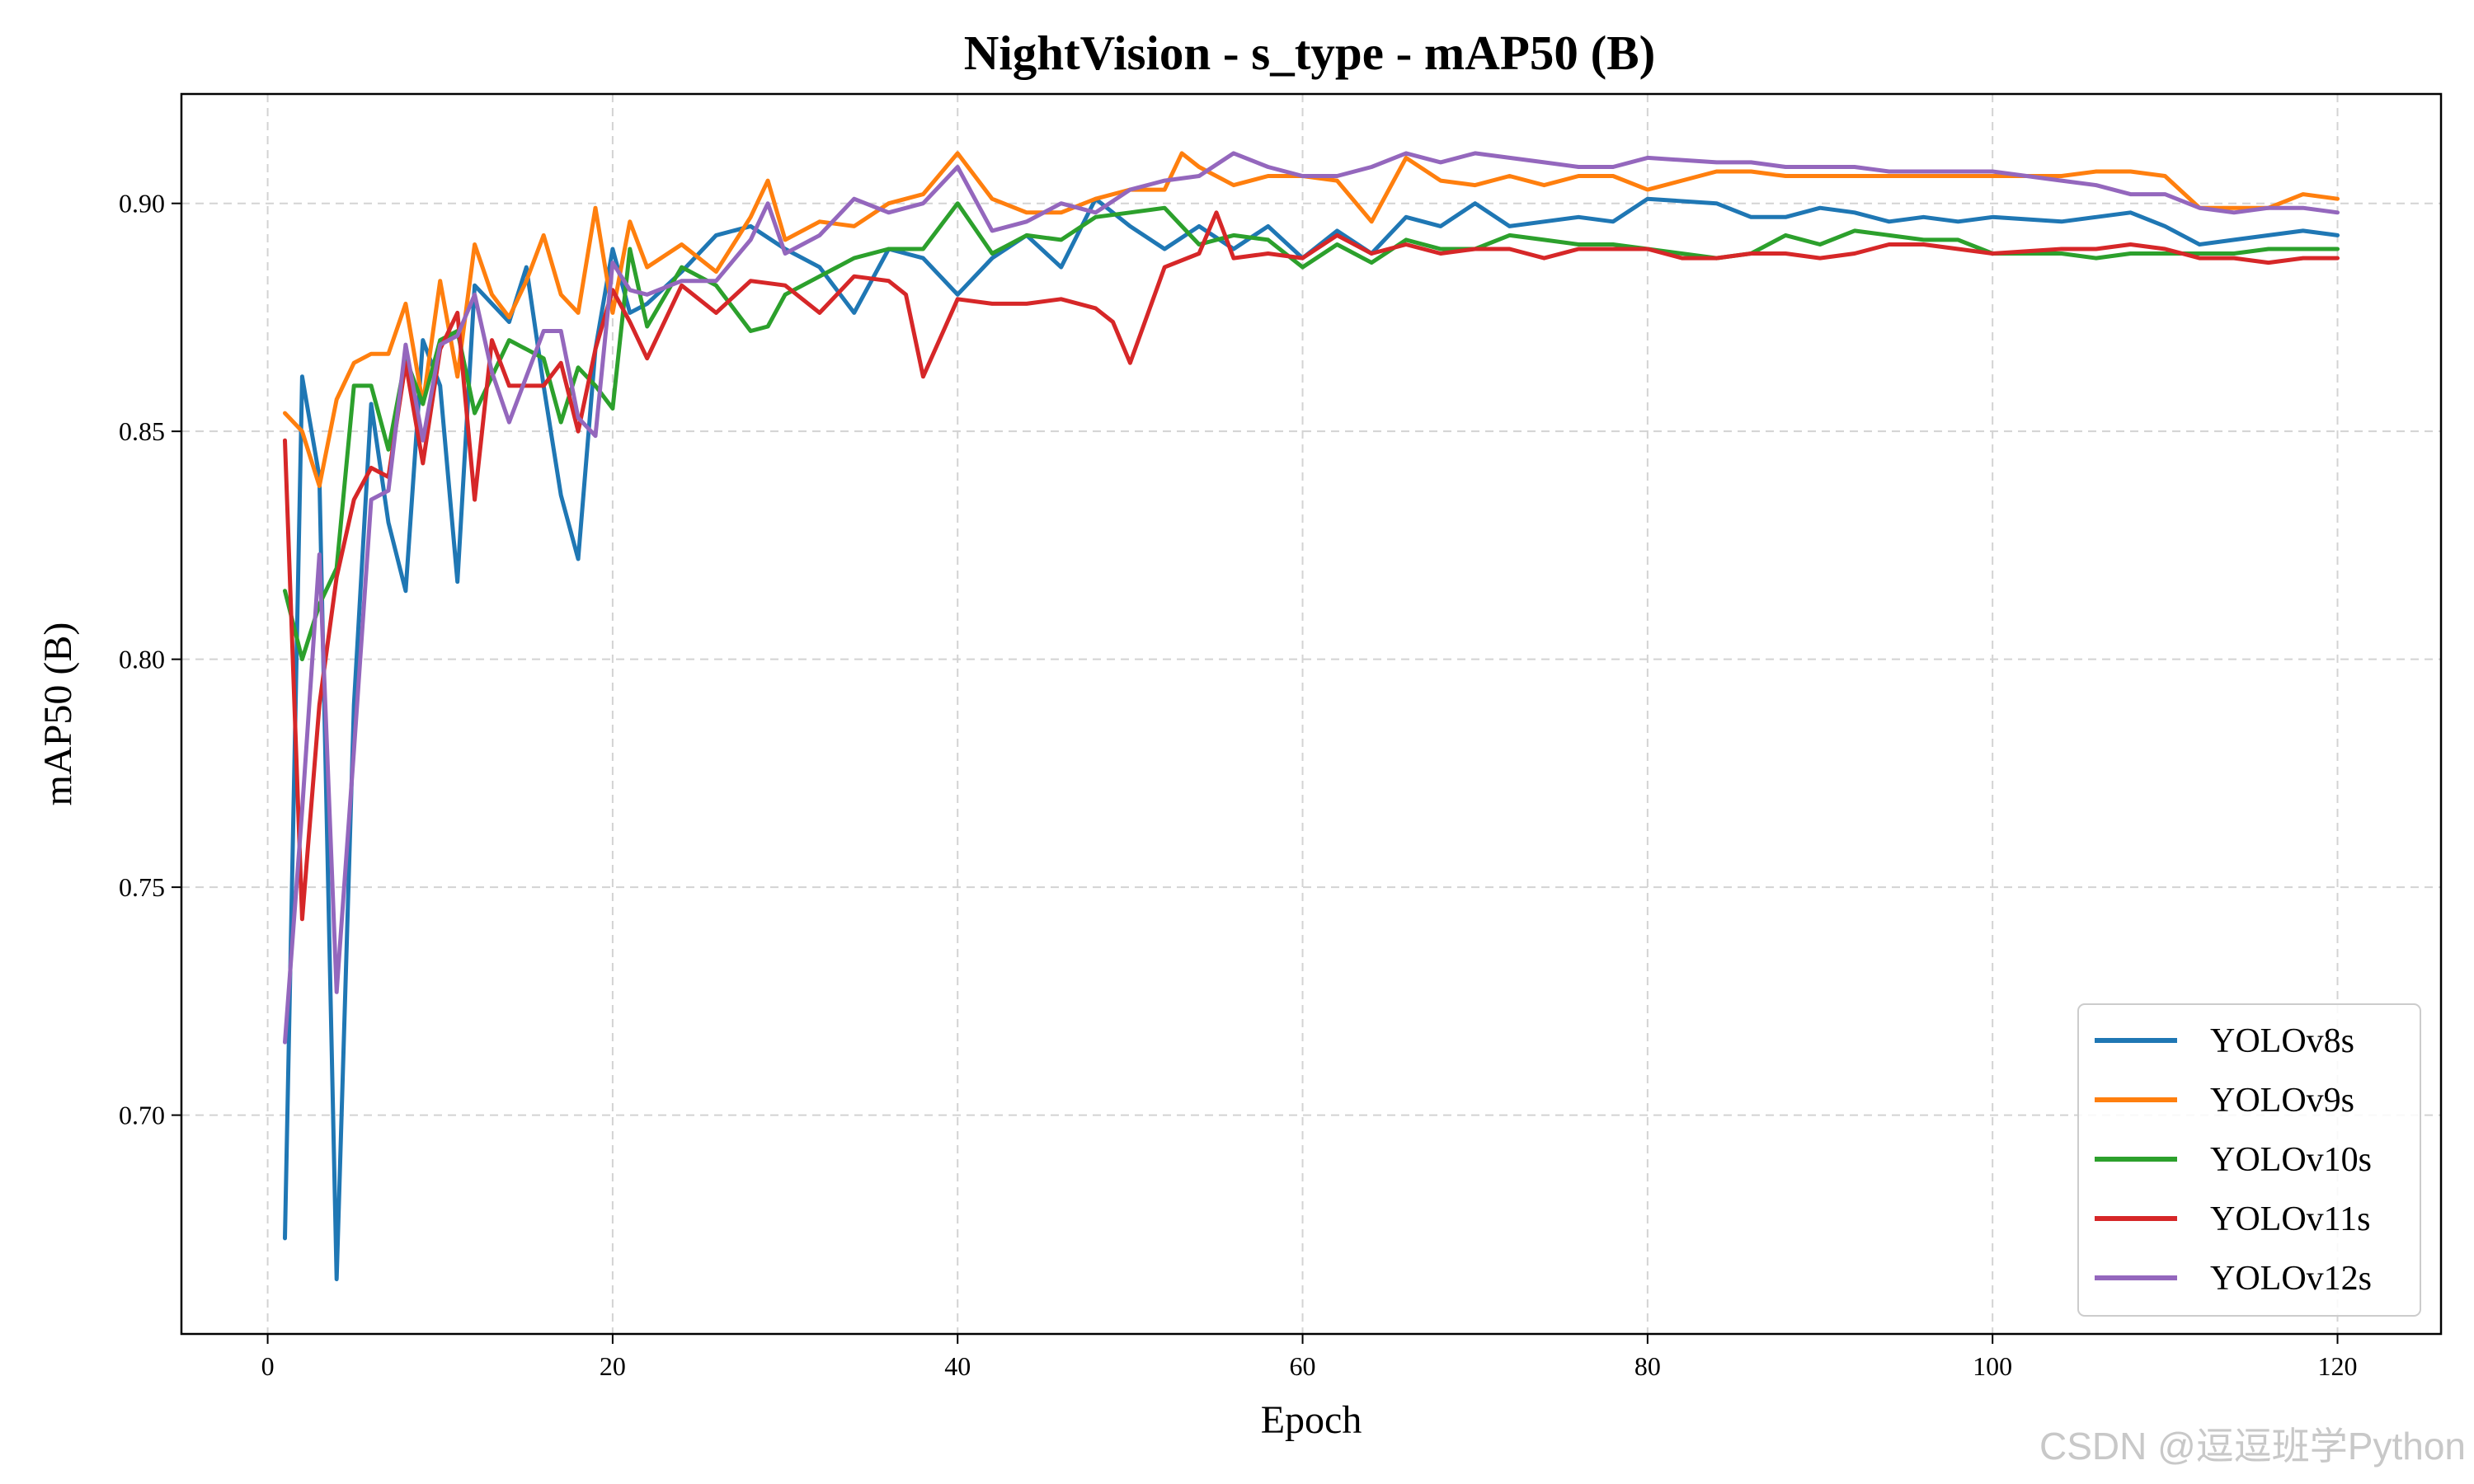  Describe the element at coordinates (1311, 1420) in the screenshot. I see `x-axis-label: Epoch` at that location.